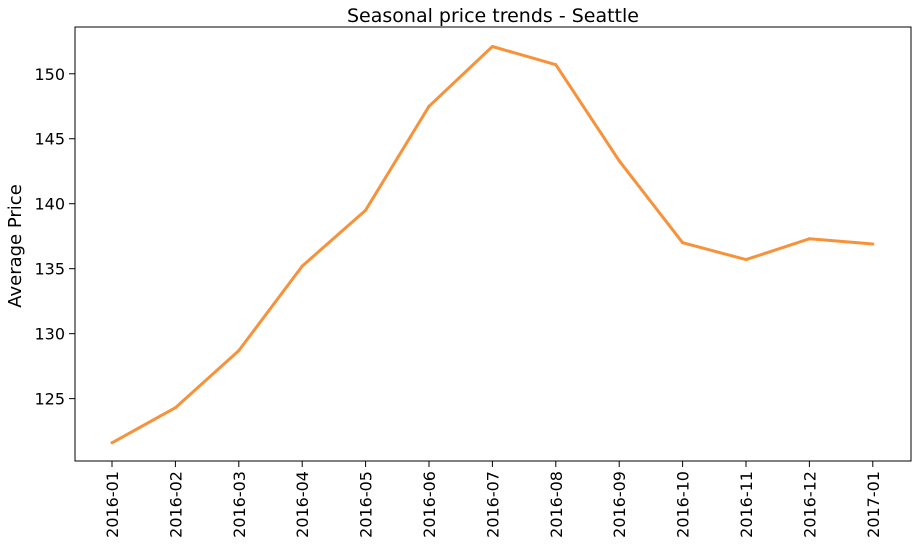 The width and height of the screenshot is (922, 551). What do you see at coordinates (619, 504) in the screenshot?
I see `x-tick-label: 2016-09` at bounding box center [619, 504].